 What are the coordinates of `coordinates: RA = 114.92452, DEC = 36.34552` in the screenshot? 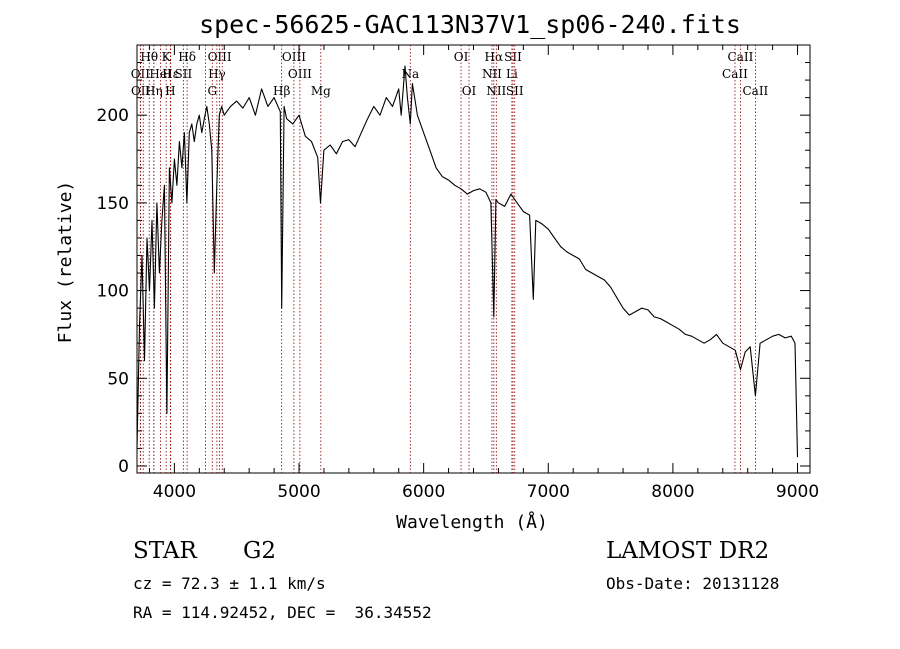 It's located at (282, 612).